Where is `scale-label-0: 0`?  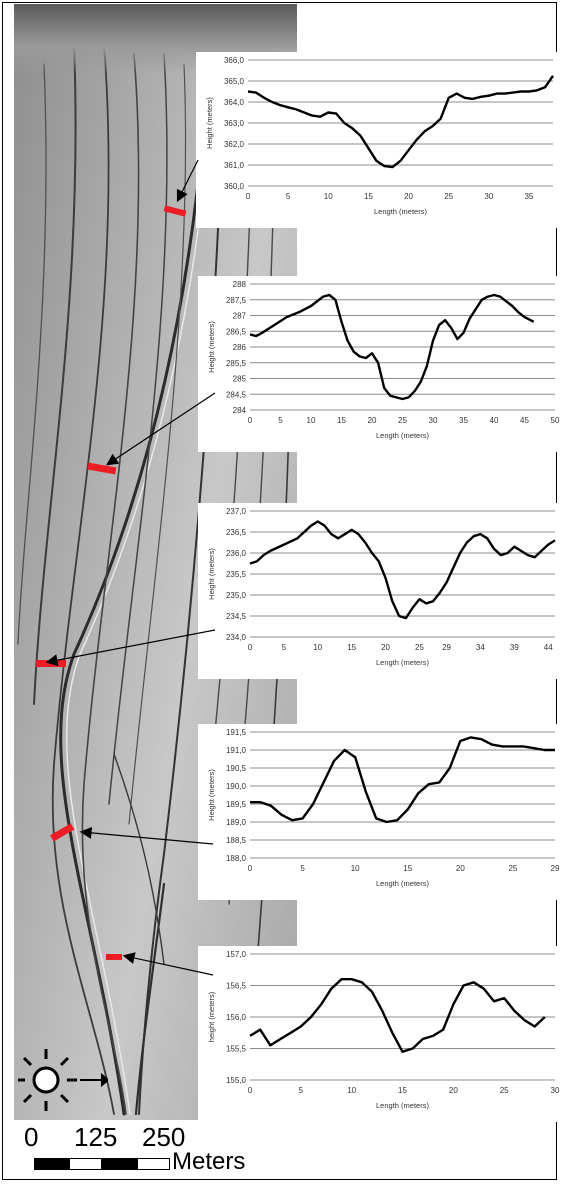
scale-label-0: 0 is located at coordinates (31, 1137).